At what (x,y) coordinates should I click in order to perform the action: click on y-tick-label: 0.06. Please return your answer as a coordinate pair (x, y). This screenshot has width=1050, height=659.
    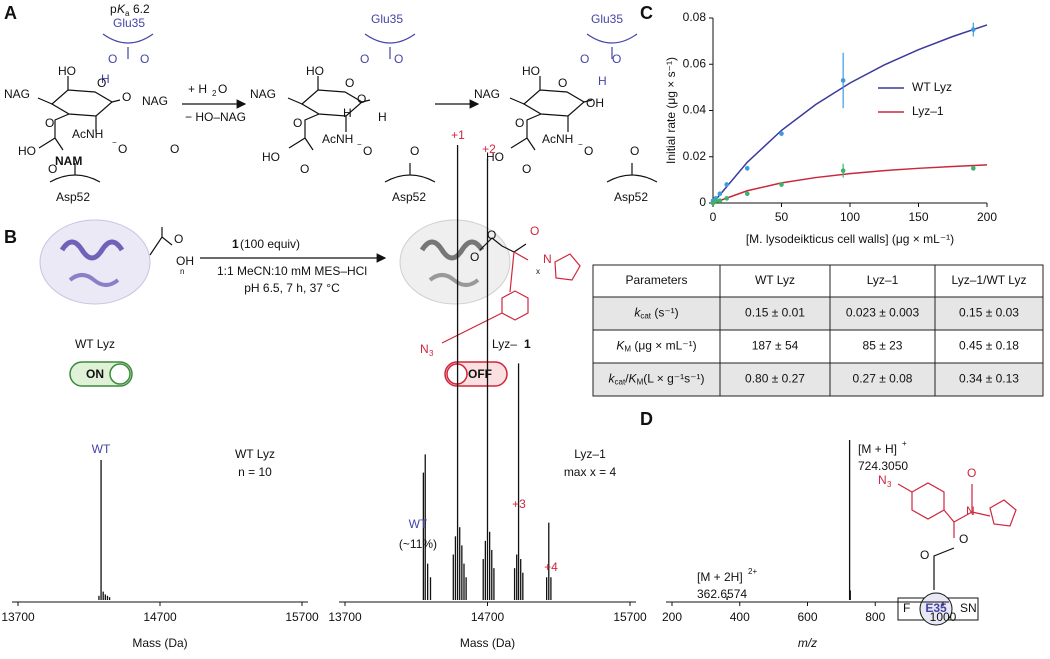
    Looking at the image, I should click on (695, 63).